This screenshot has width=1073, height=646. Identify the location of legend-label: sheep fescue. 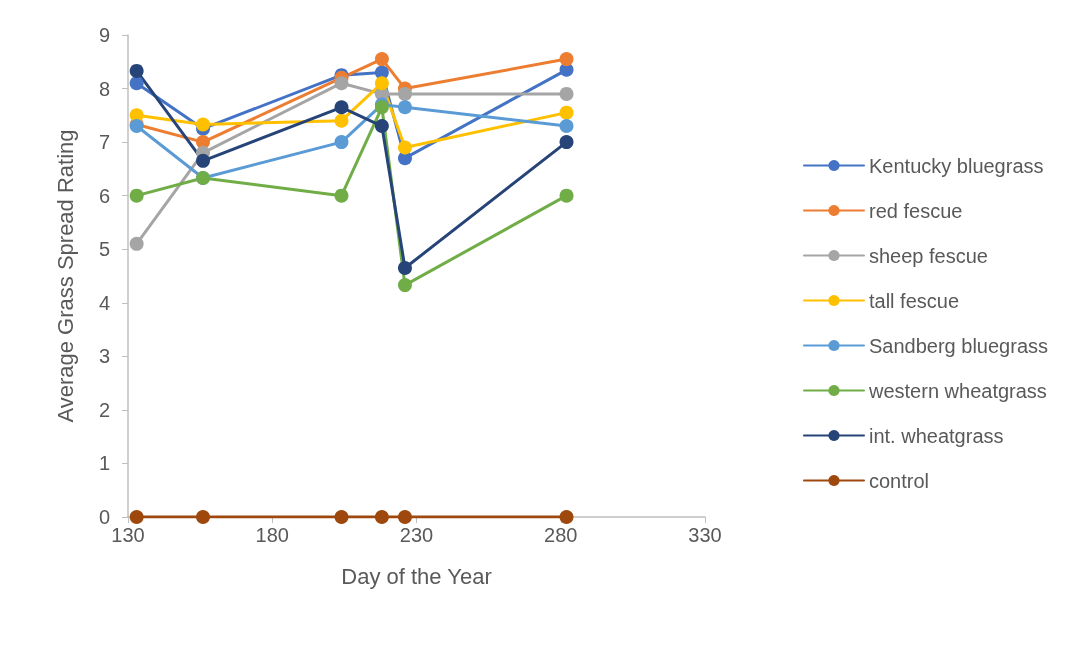
(928, 255).